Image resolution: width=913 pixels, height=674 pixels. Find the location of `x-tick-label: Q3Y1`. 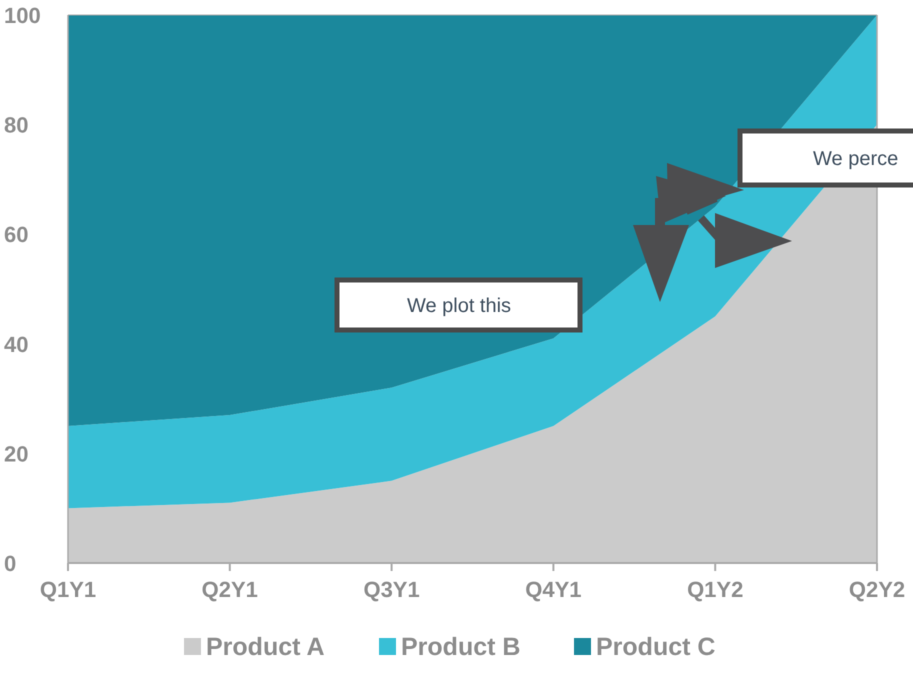

x-tick-label: Q3Y1 is located at coordinates (391, 589).